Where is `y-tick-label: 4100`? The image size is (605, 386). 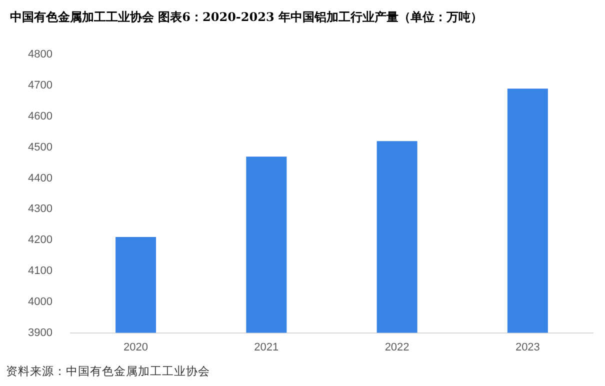 y-tick-label: 4100 is located at coordinates (40, 271).